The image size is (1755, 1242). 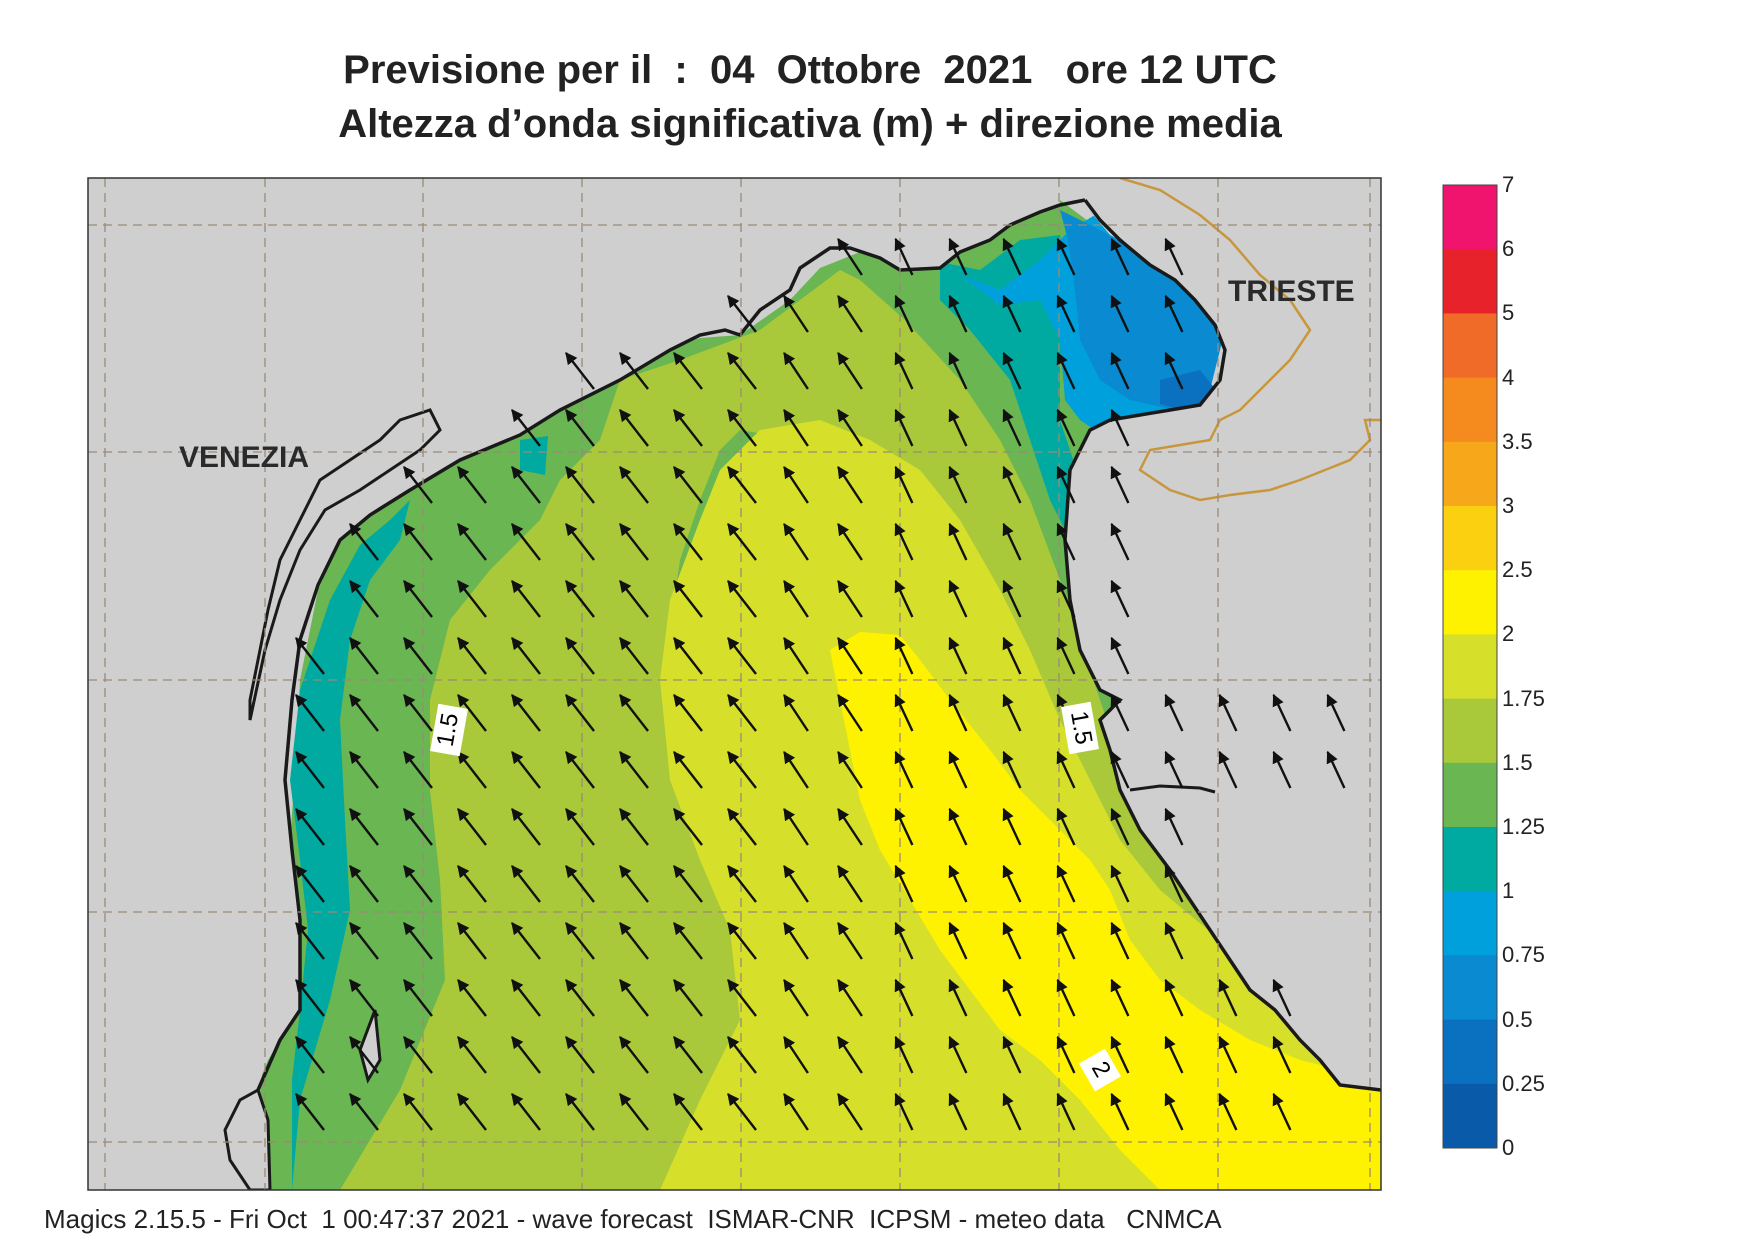 I want to click on color-scale-tick-label: 7, so click(x=1508, y=184).